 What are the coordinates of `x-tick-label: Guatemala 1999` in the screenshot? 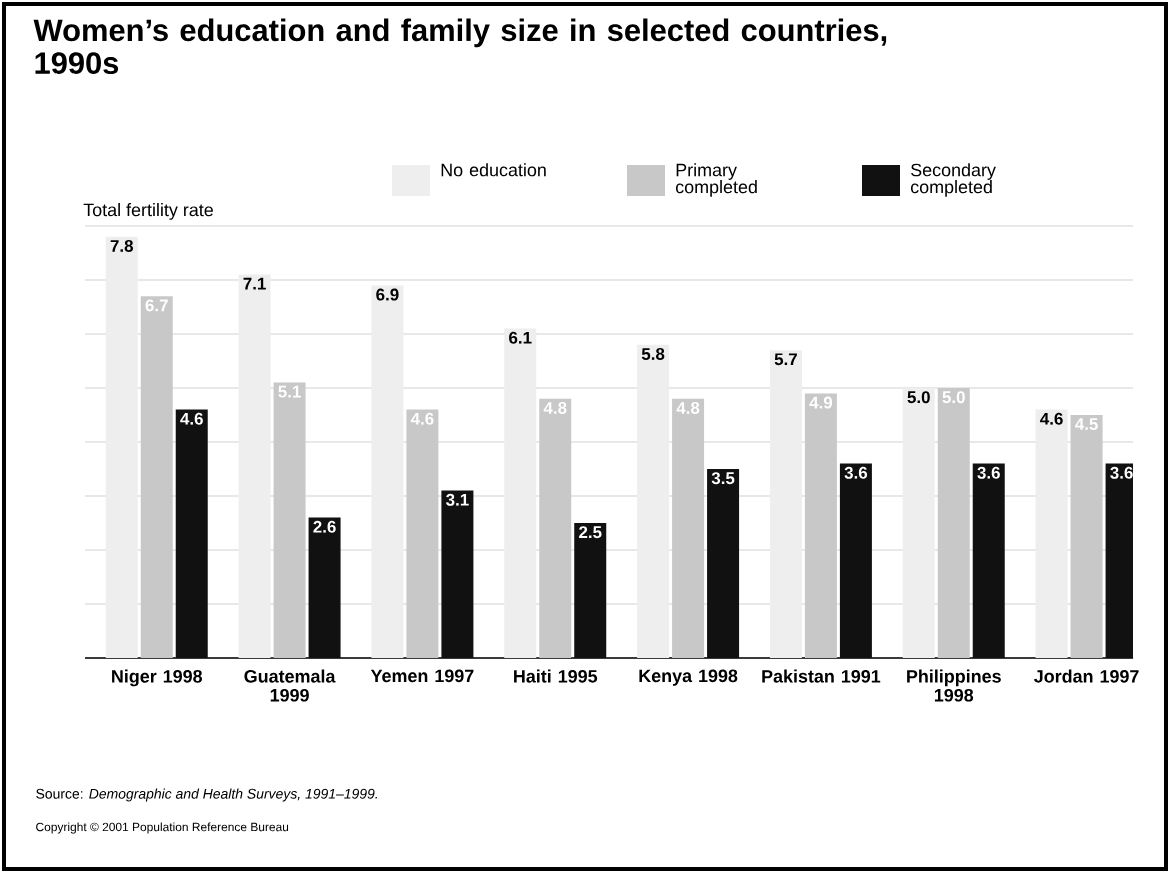 It's located at (290, 685).